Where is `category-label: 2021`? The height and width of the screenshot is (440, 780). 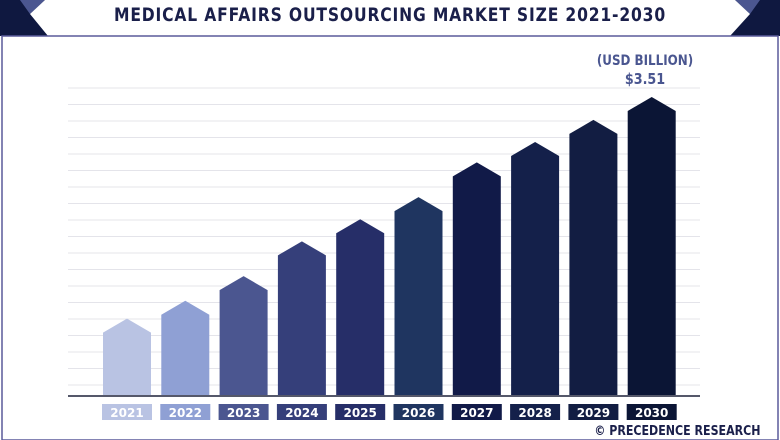
category-label: 2021 is located at coordinates (126, 413).